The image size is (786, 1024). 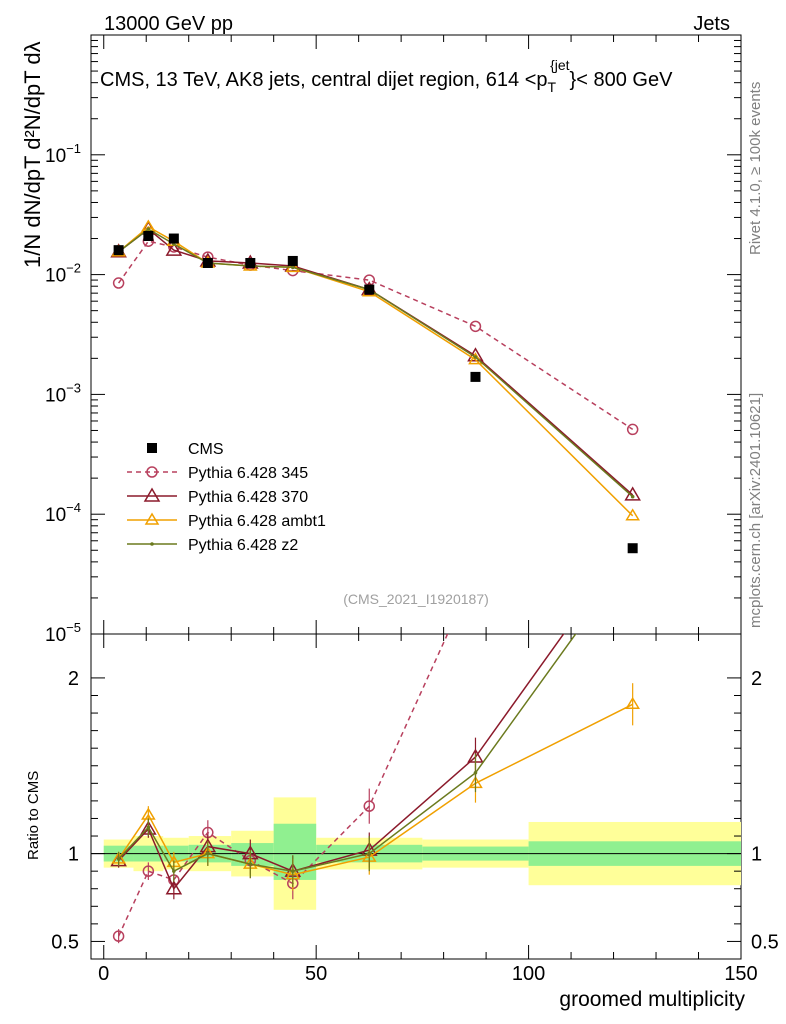 I want to click on legend-marker-cms, so click(x=152, y=448).